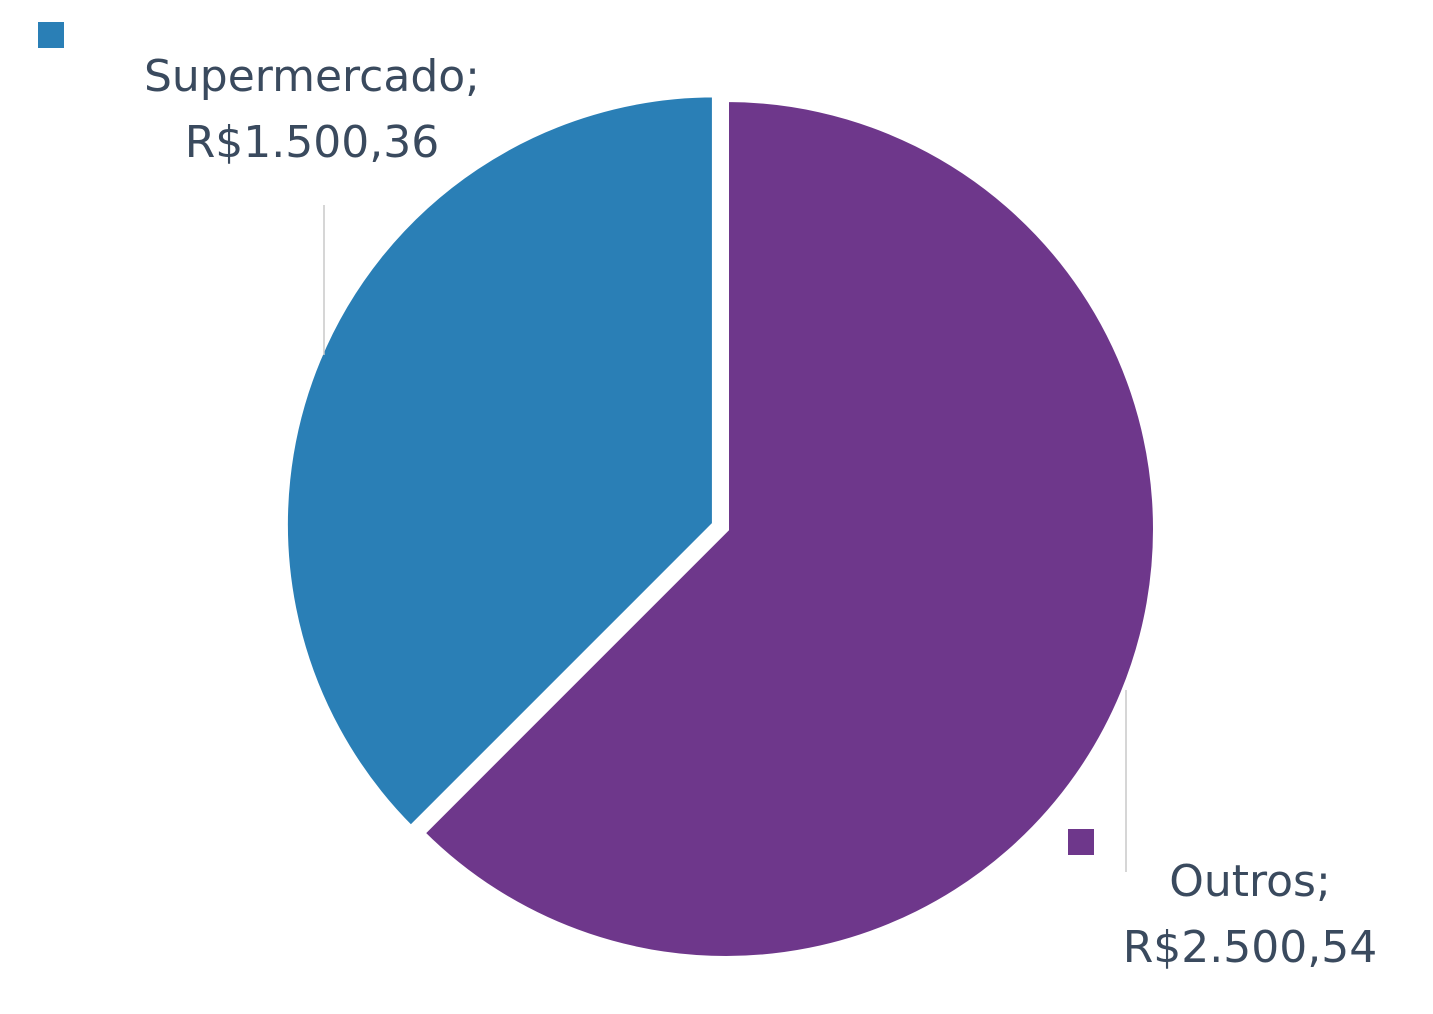 This screenshot has height=1014, width=1433. I want to click on legend-key-supermercado, so click(51, 35).